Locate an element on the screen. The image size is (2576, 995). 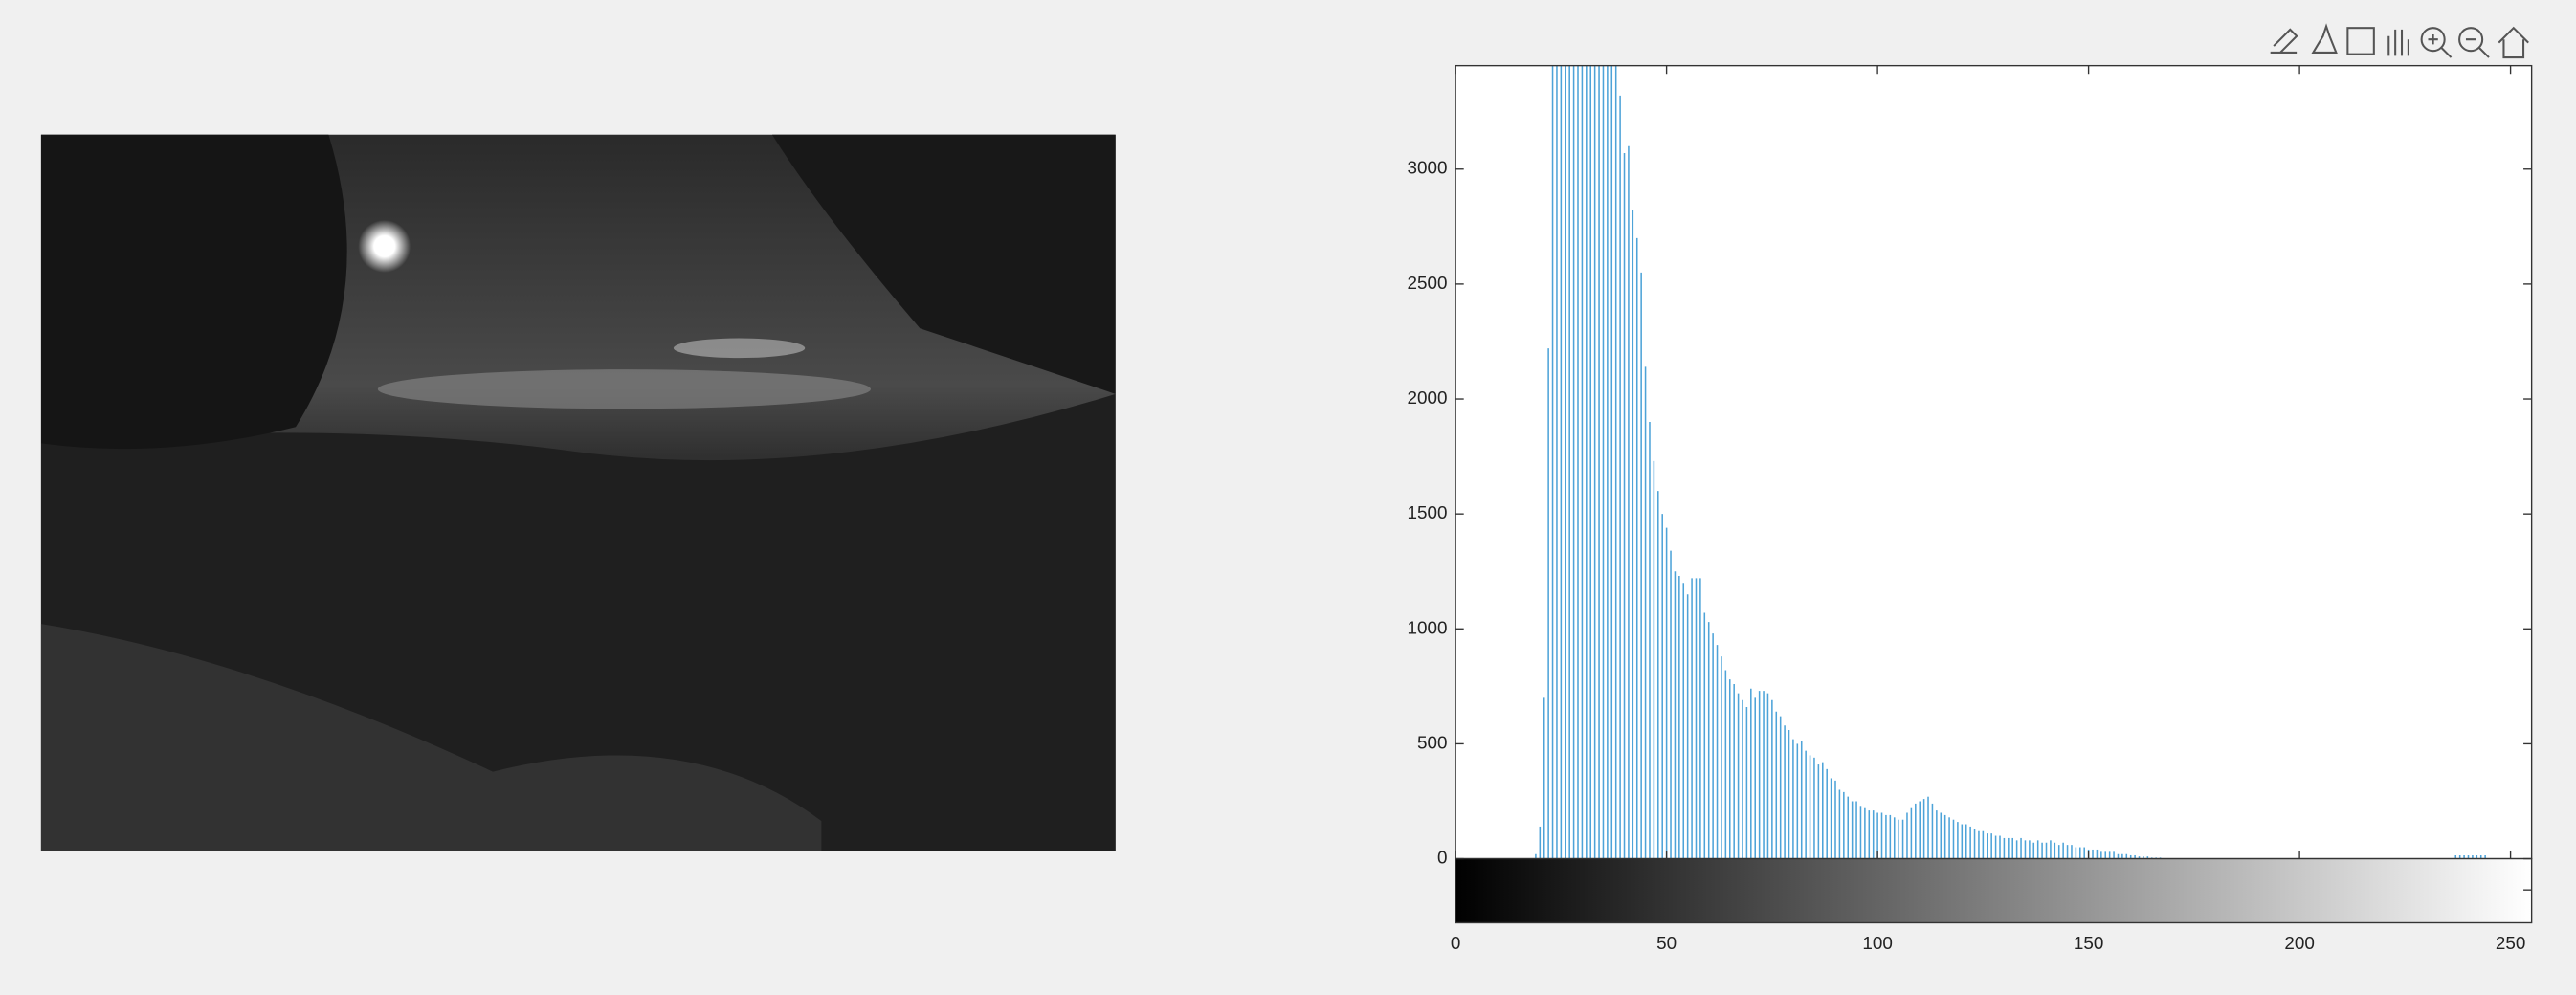
toolbar is located at coordinates (2399, 41).